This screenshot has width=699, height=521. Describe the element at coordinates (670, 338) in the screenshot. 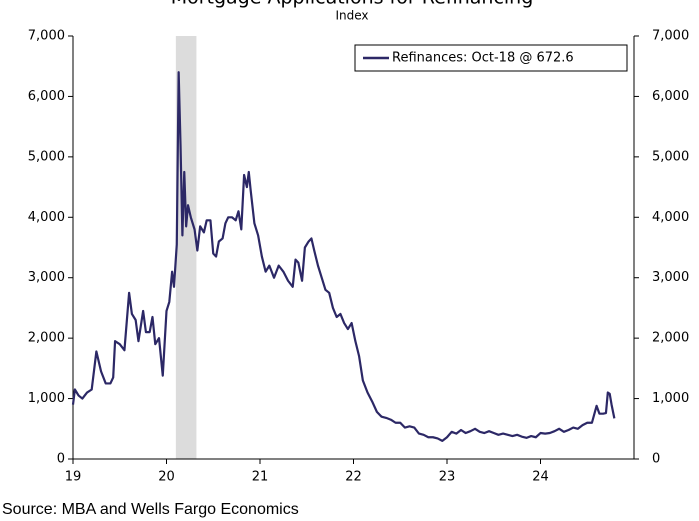

I see `y2-tick-label: 2,000` at that location.